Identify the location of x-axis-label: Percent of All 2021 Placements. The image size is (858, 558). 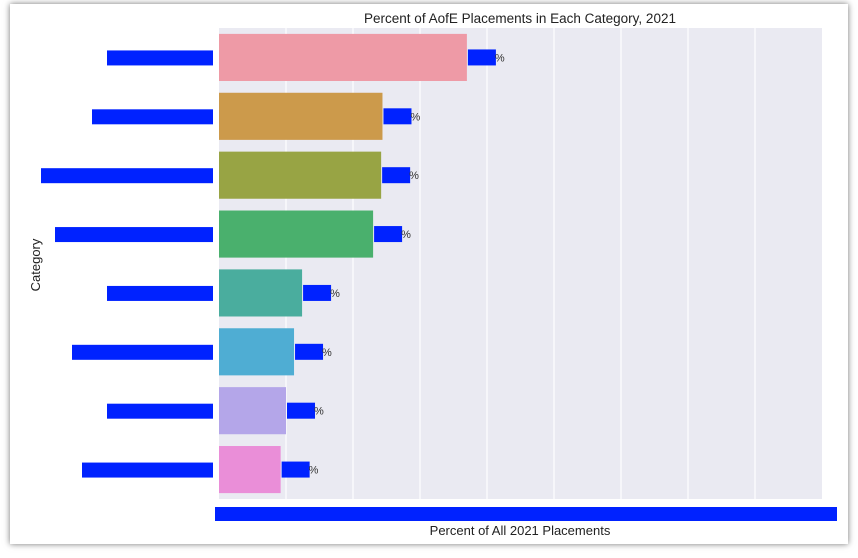
(520, 530).